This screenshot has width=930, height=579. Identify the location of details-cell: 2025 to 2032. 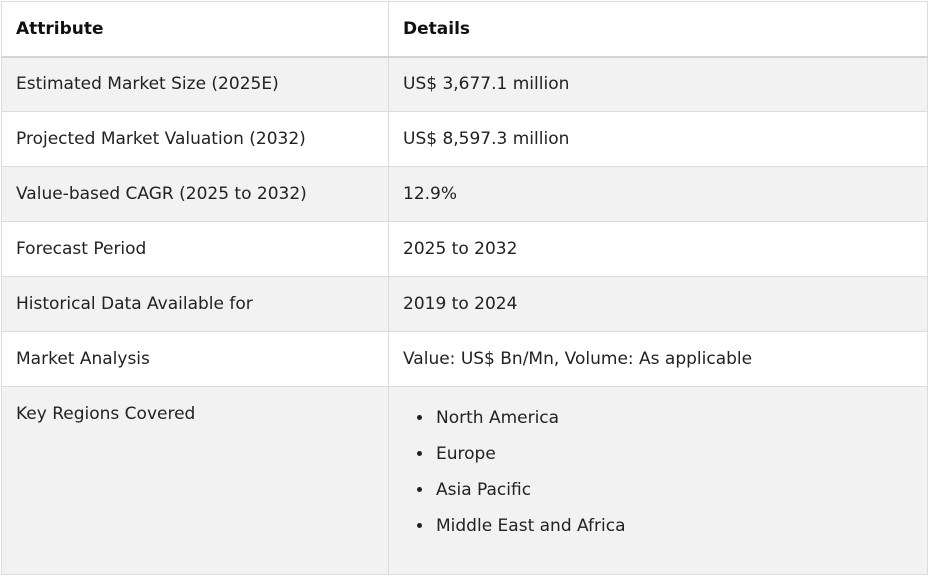
(658, 249).